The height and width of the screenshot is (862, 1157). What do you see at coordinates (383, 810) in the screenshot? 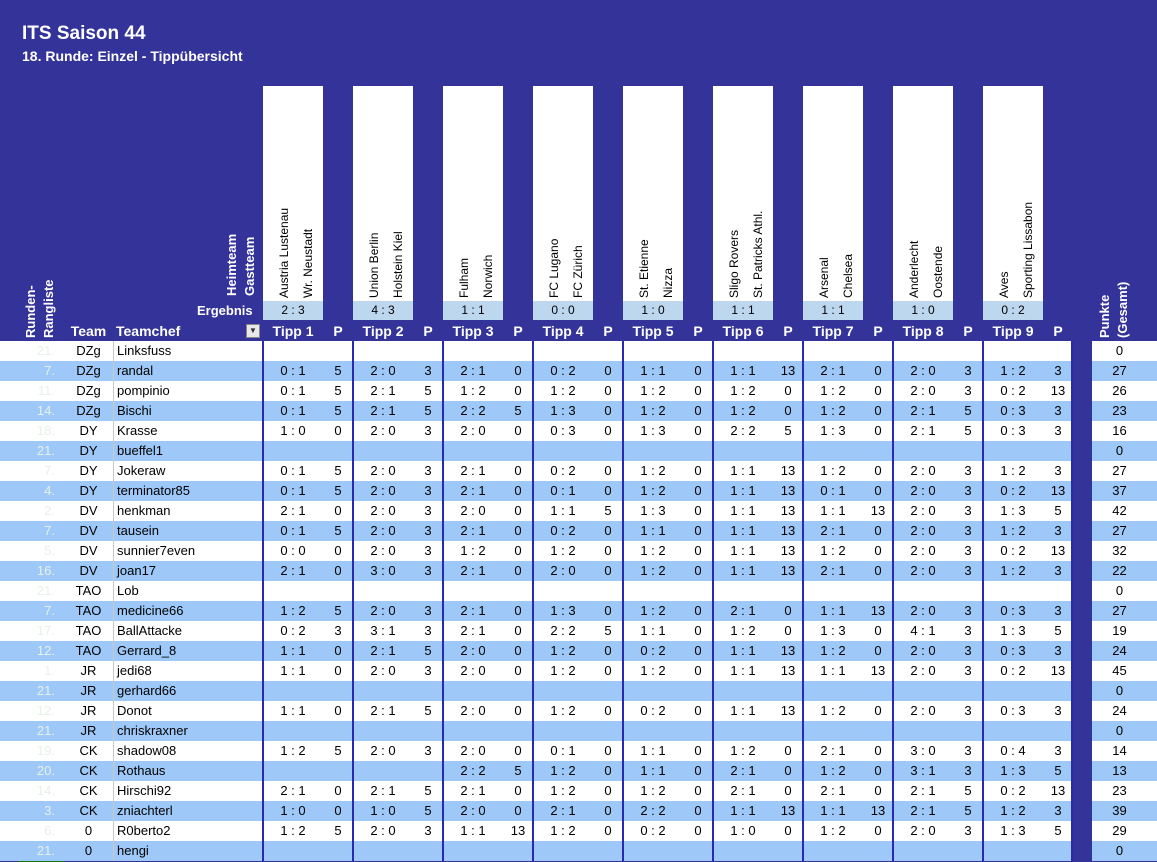
I see `tip-cell: 1 : 0` at bounding box center [383, 810].